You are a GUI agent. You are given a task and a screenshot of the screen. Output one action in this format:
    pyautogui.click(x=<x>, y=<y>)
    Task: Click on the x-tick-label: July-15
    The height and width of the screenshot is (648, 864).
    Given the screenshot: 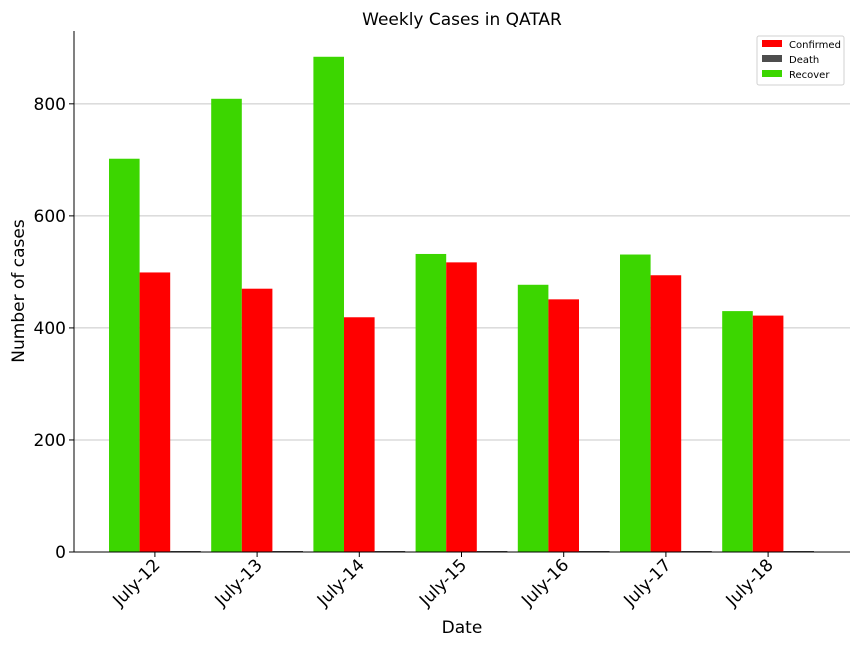 What is the action you would take?
    pyautogui.click(x=443, y=583)
    